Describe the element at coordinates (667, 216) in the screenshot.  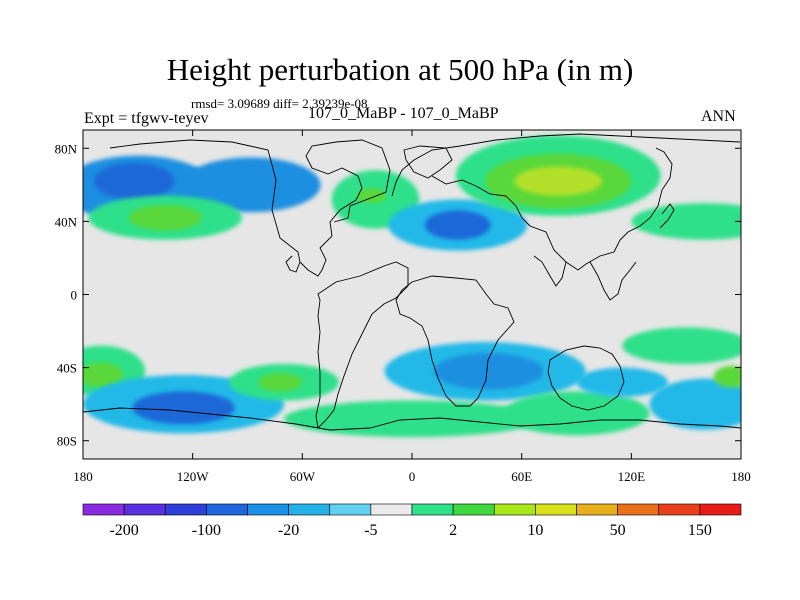
I see `coast-japan` at that location.